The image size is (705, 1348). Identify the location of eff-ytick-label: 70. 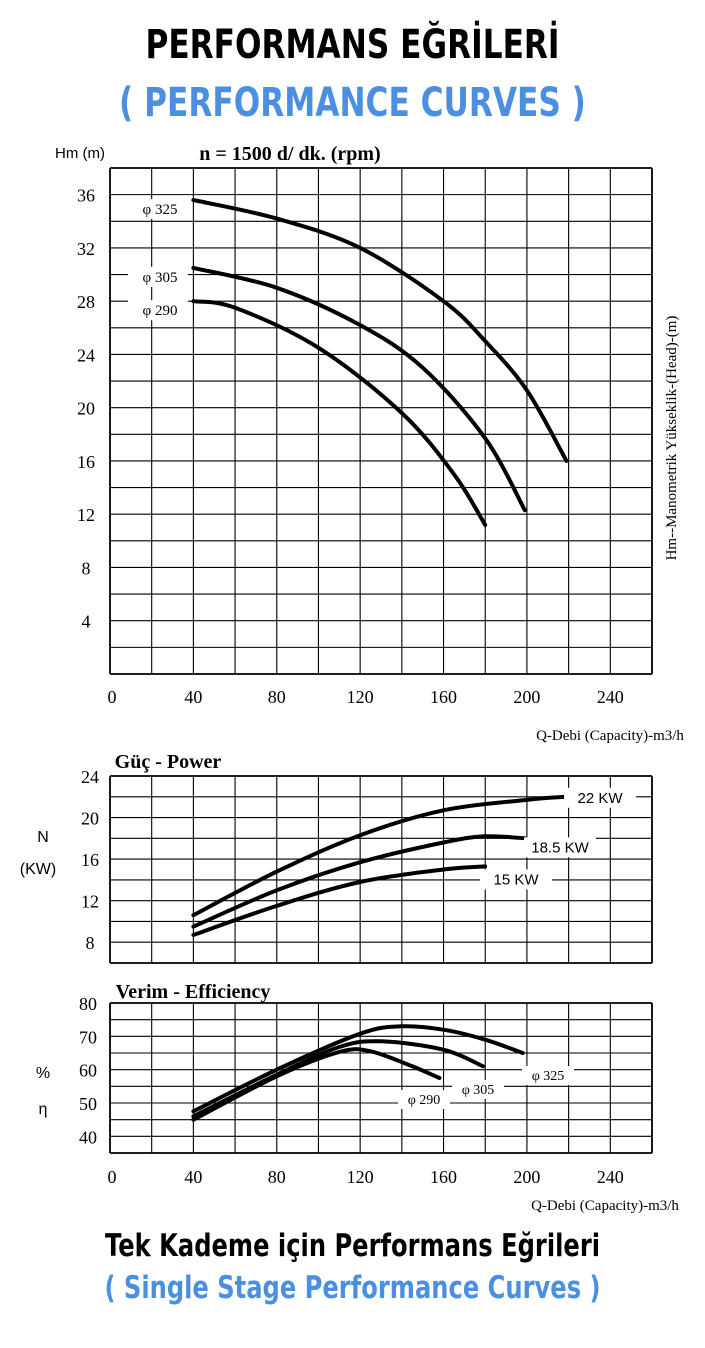
(88, 1037).